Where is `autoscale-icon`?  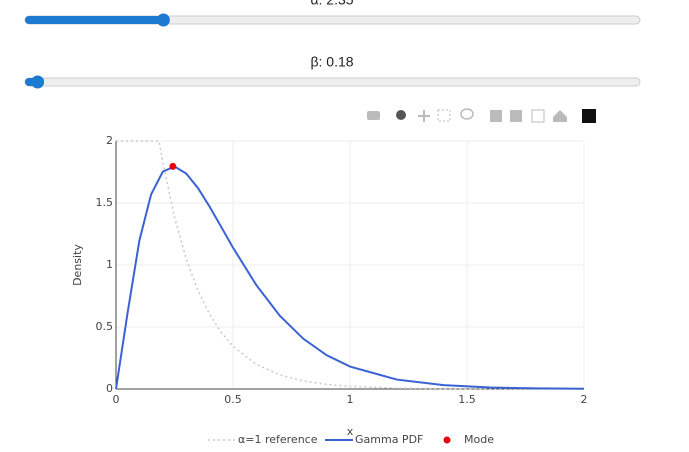
autoscale-icon is located at coordinates (538, 116).